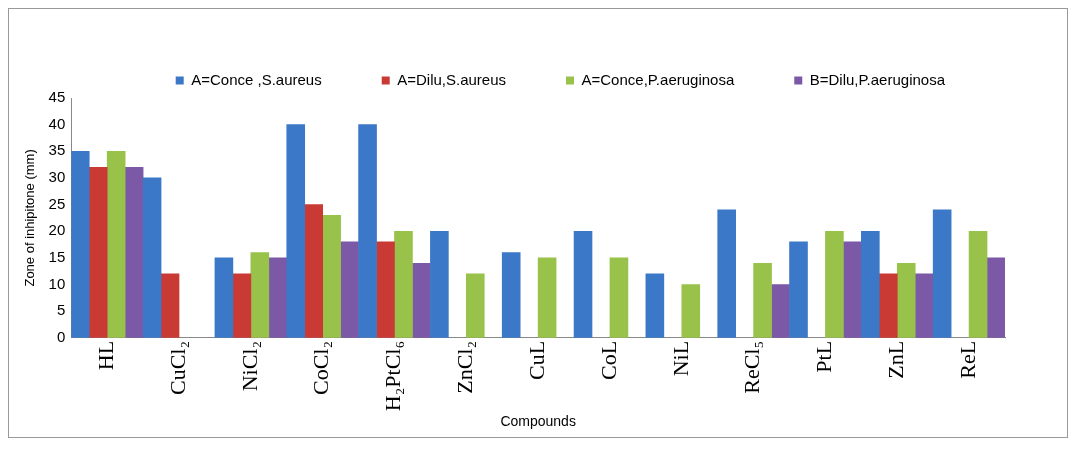 The image size is (1083, 450). What do you see at coordinates (57, 177) in the screenshot?
I see `y-tick-label: 30` at bounding box center [57, 177].